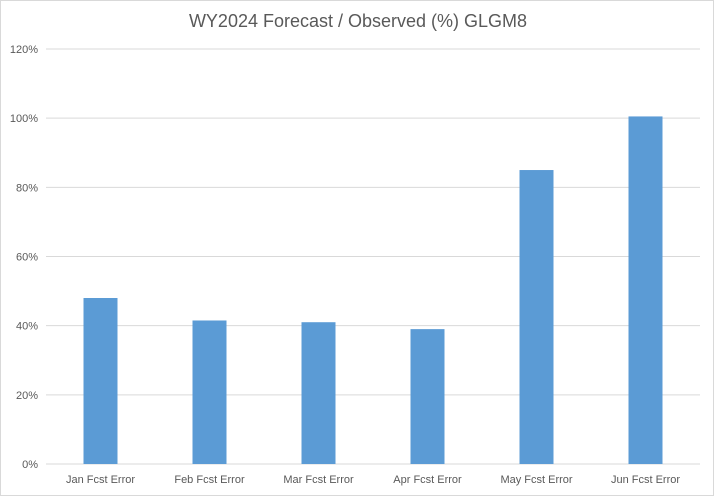 This screenshot has width=714, height=496. Describe the element at coordinates (318, 480) in the screenshot. I see `x-tick-label: Mar Fcst Error` at that location.